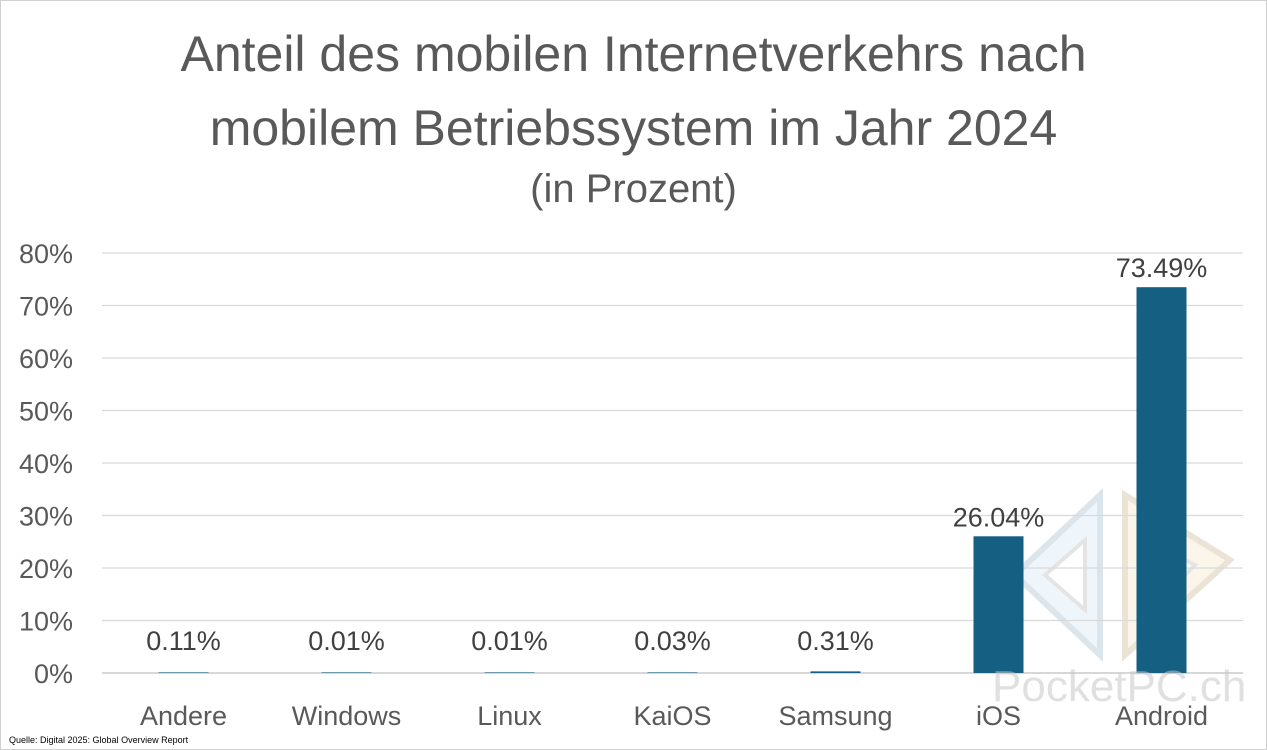 The width and height of the screenshot is (1267, 750). Describe the element at coordinates (672, 716) in the screenshot. I see `x-tick-label: KaiOS` at that location.